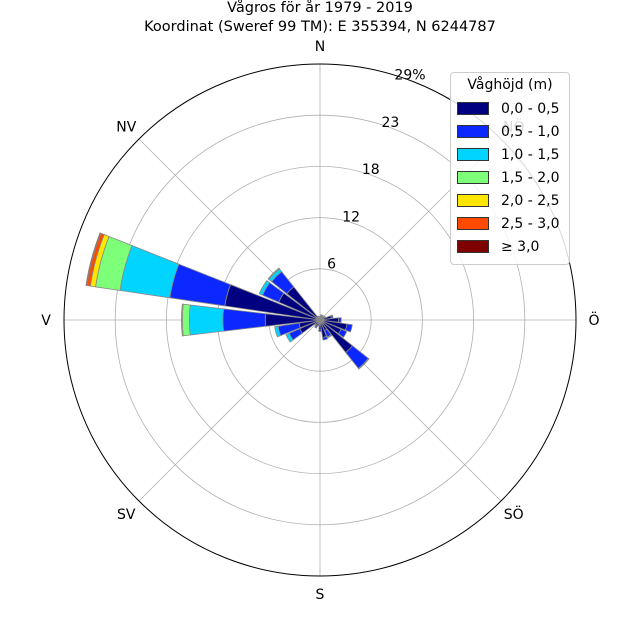 The width and height of the screenshot is (640, 640). What do you see at coordinates (530, 154) in the screenshot?
I see `legend-label: 1,0 - 1,5` at bounding box center [530, 154].